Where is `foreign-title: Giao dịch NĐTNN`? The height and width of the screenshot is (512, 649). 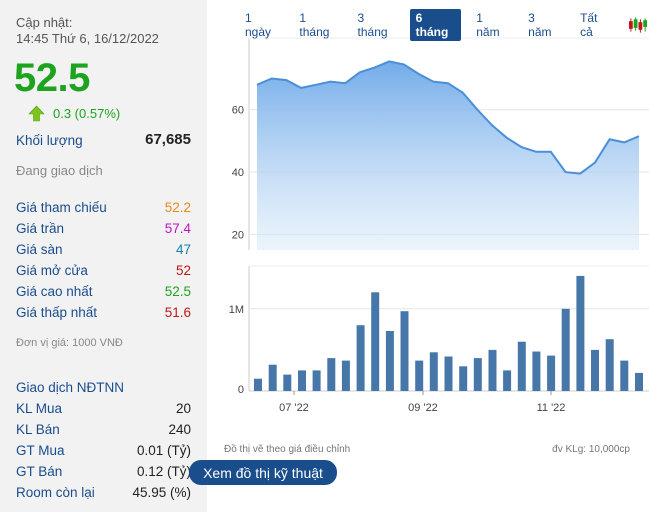 foreign-title: Giao dịch NĐTNN is located at coordinates (103, 387).